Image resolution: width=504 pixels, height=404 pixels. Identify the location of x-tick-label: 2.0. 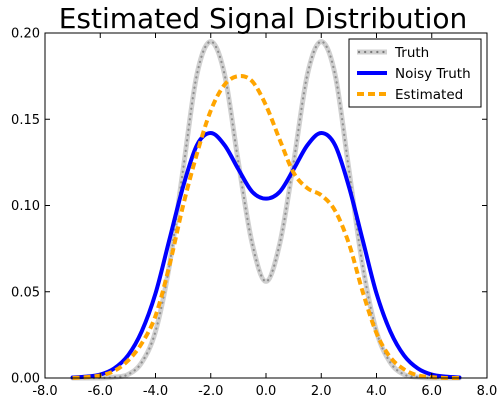
(321, 391).